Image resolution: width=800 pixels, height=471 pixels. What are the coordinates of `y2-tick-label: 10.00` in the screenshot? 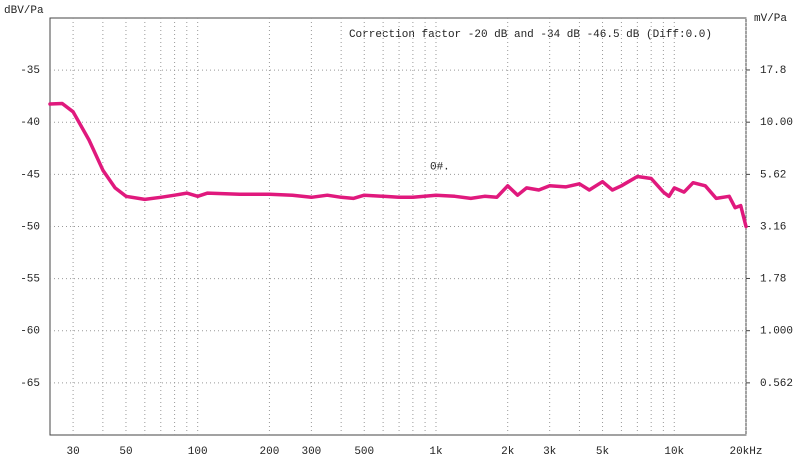 It's located at (776, 123).